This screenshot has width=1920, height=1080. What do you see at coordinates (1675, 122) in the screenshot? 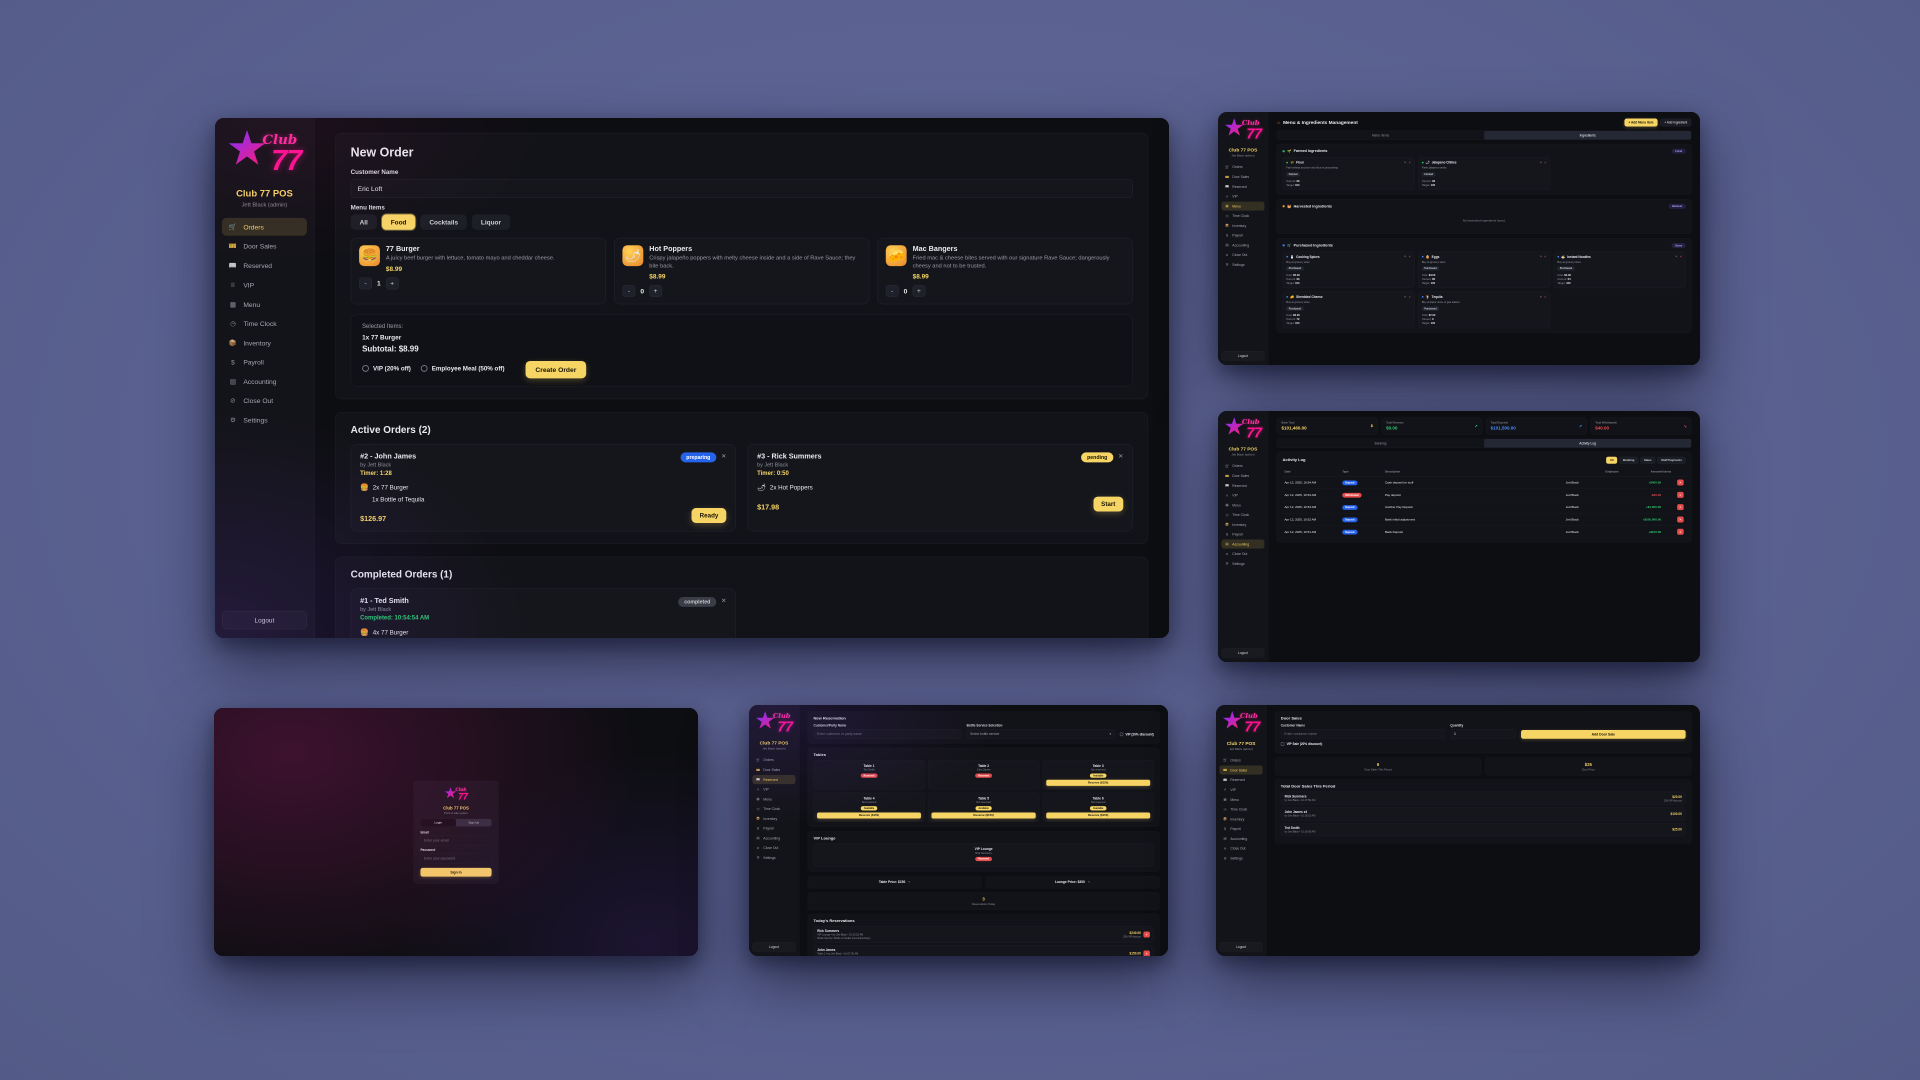
I see `add-ingredient-button: + Add Ingredient` at bounding box center [1675, 122].